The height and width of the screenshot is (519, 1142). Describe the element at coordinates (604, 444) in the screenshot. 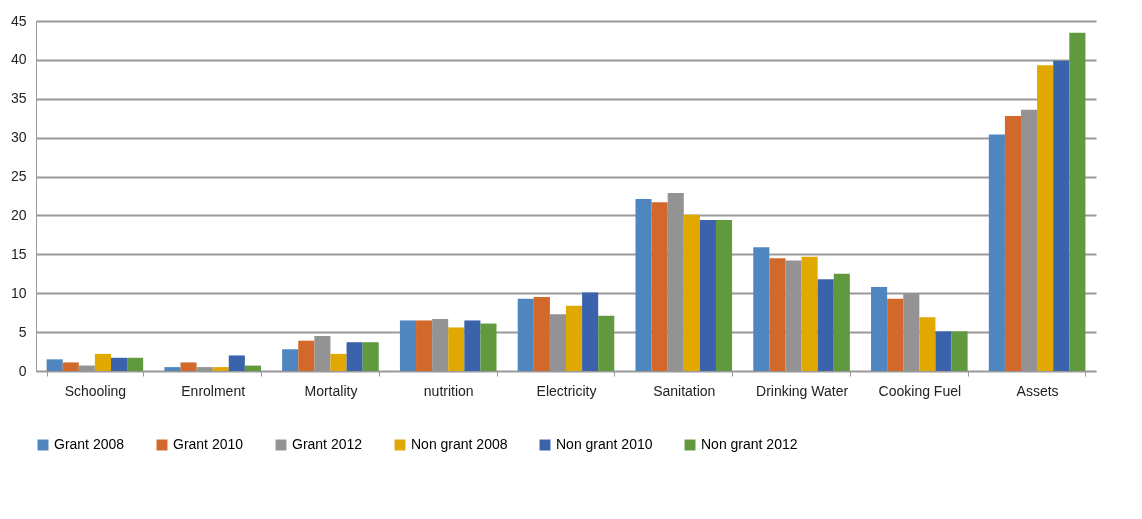

I see `legend-label: Non grant 2010` at that location.